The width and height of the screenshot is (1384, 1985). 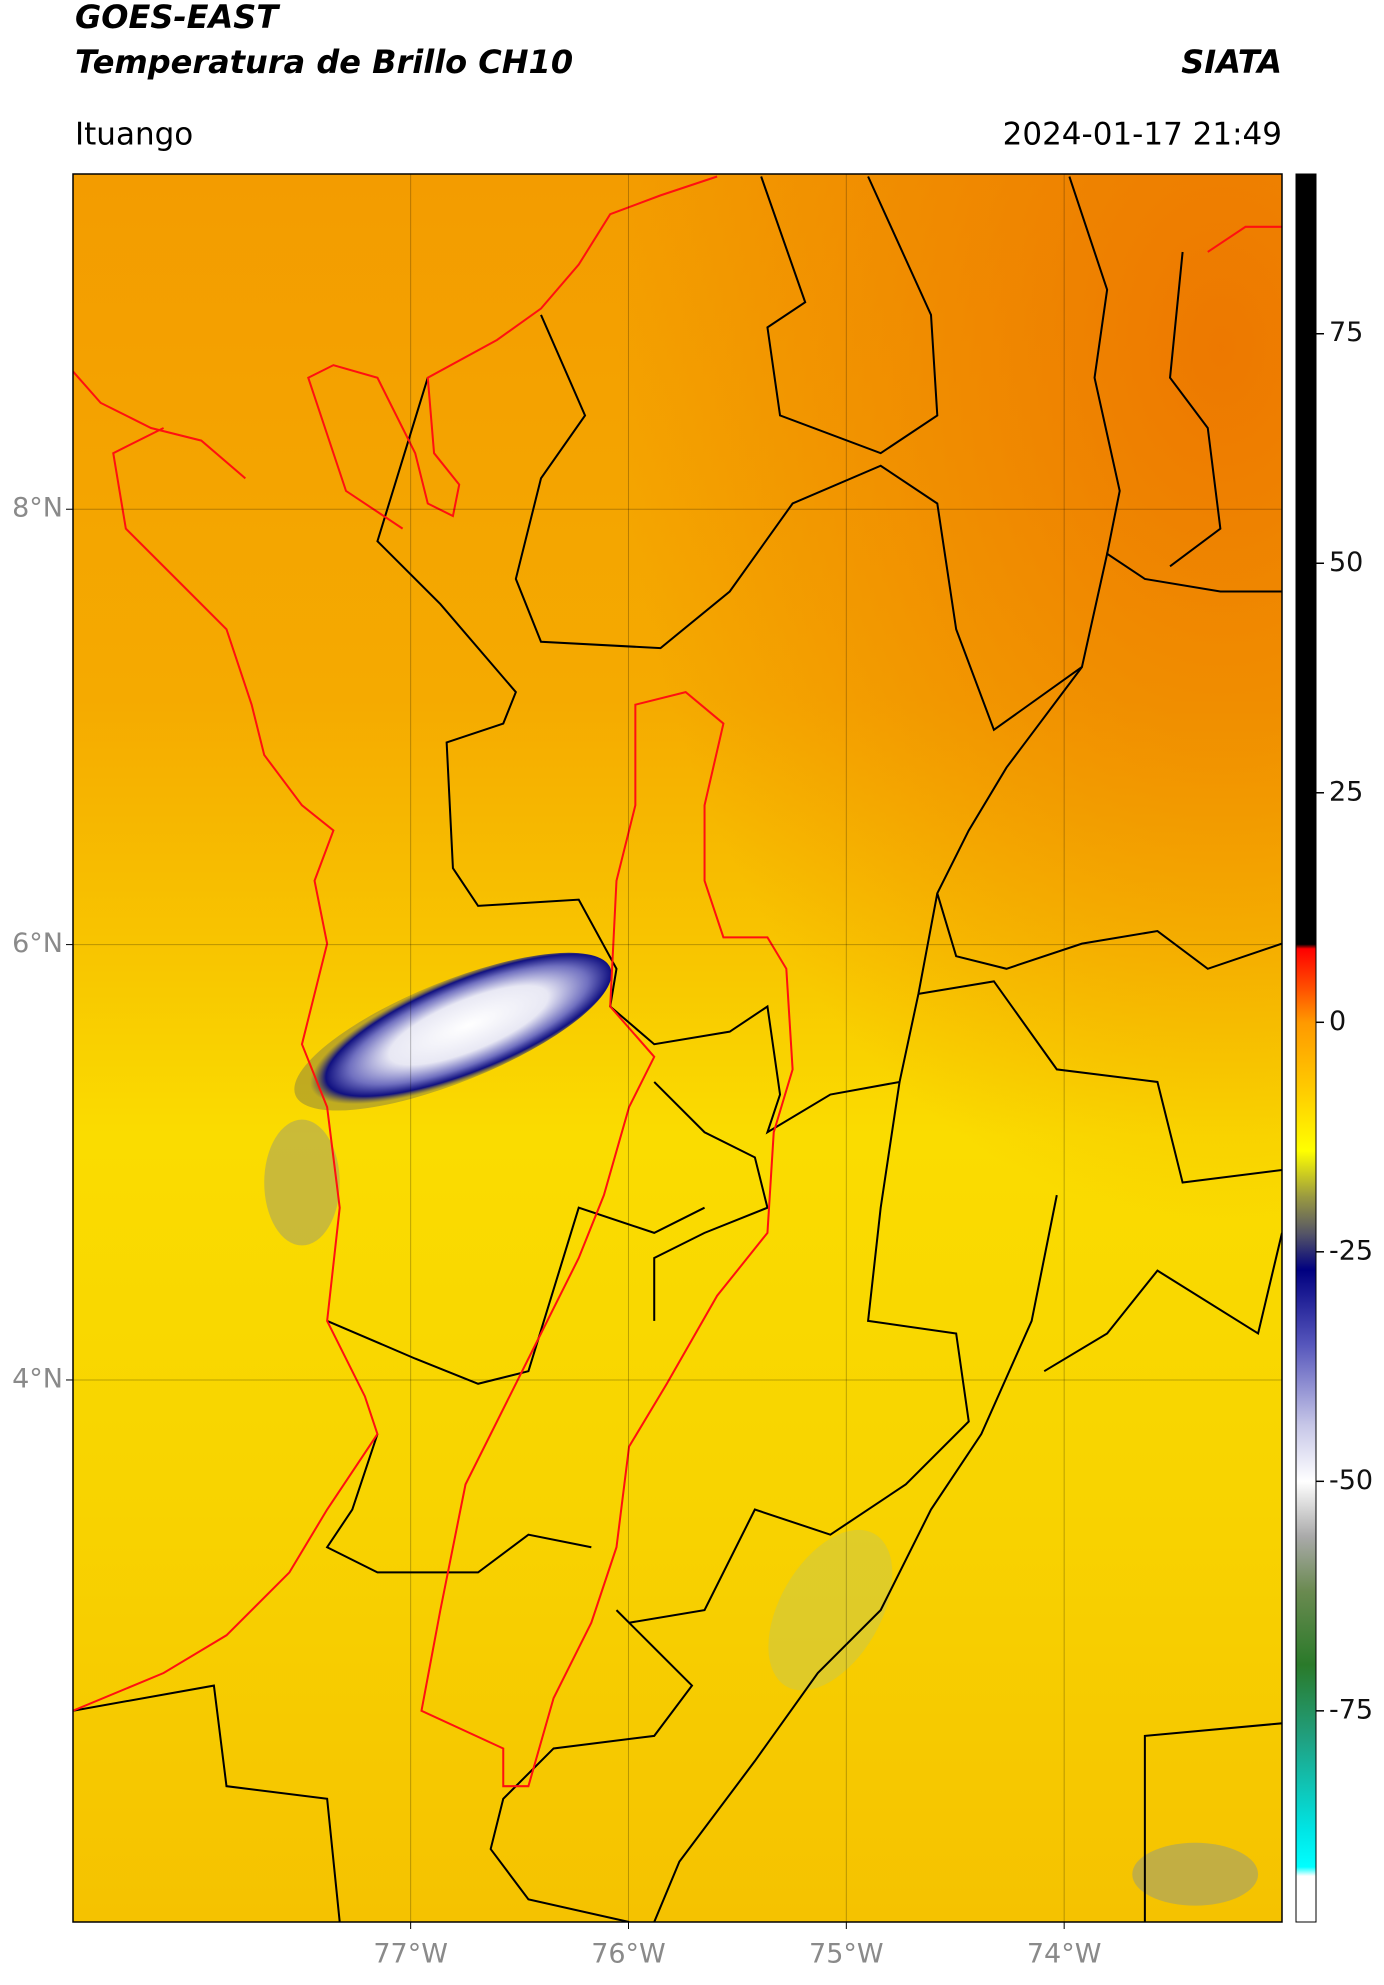 I want to click on lat-tick-label: 6°N, so click(x=37, y=943).